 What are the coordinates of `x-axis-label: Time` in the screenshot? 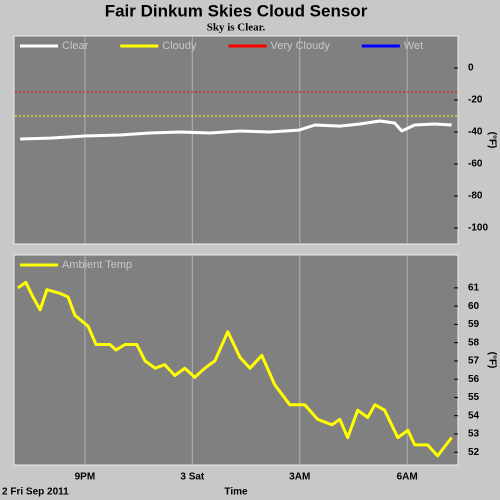 It's located at (236, 492).